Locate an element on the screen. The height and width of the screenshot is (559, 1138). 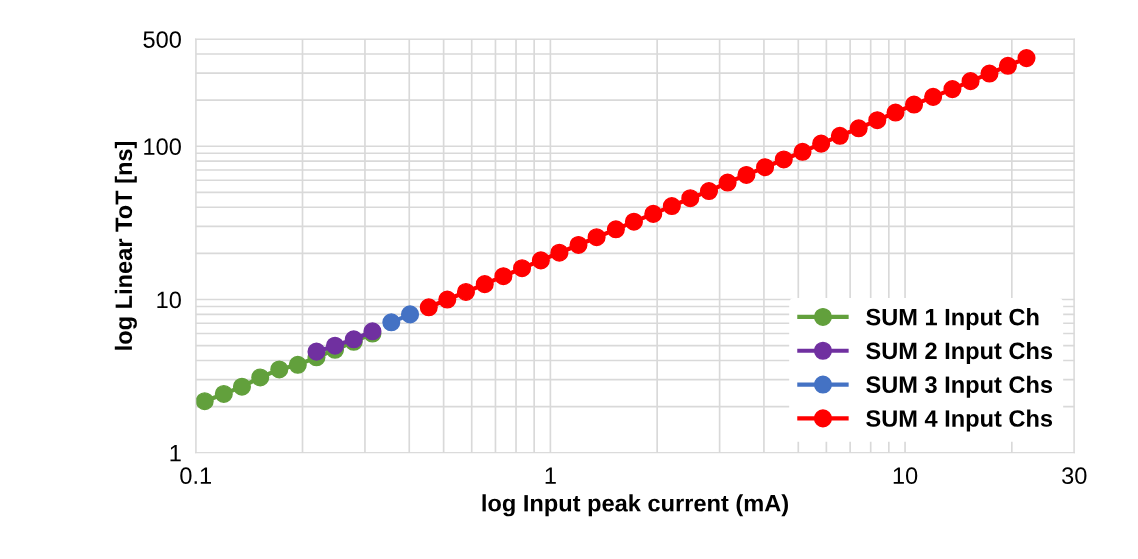
legend-label: SUM 2 Input Chs is located at coordinates (959, 352).